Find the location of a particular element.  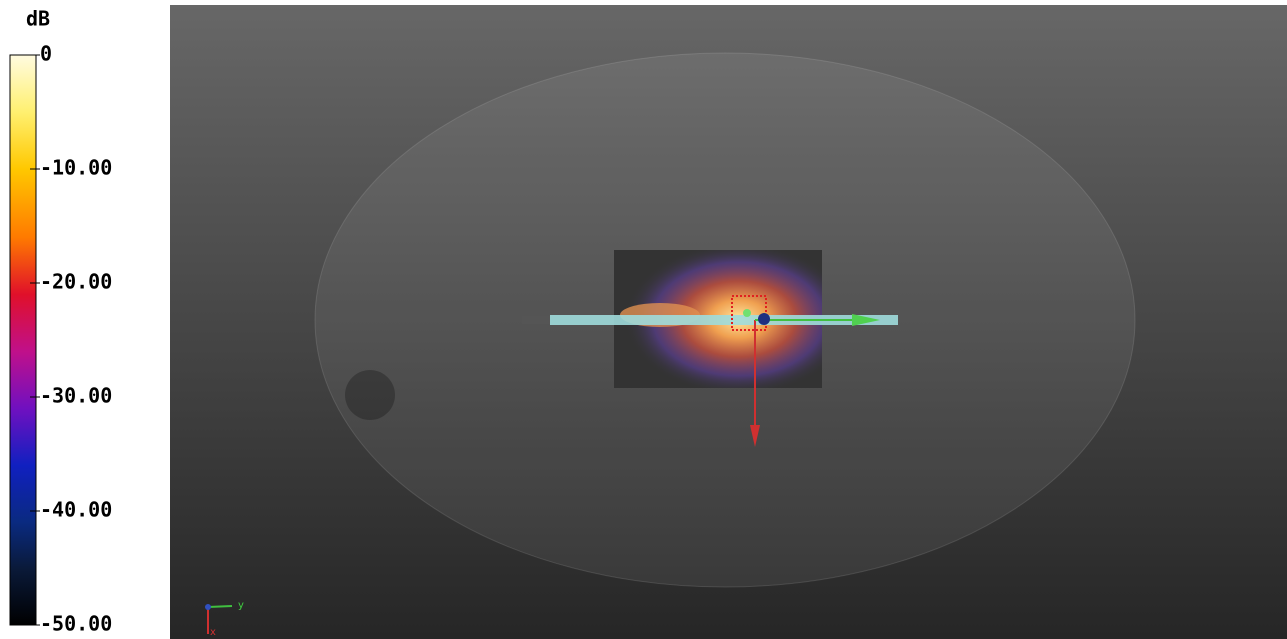

tick-label: -30.00 is located at coordinates (76, 396).